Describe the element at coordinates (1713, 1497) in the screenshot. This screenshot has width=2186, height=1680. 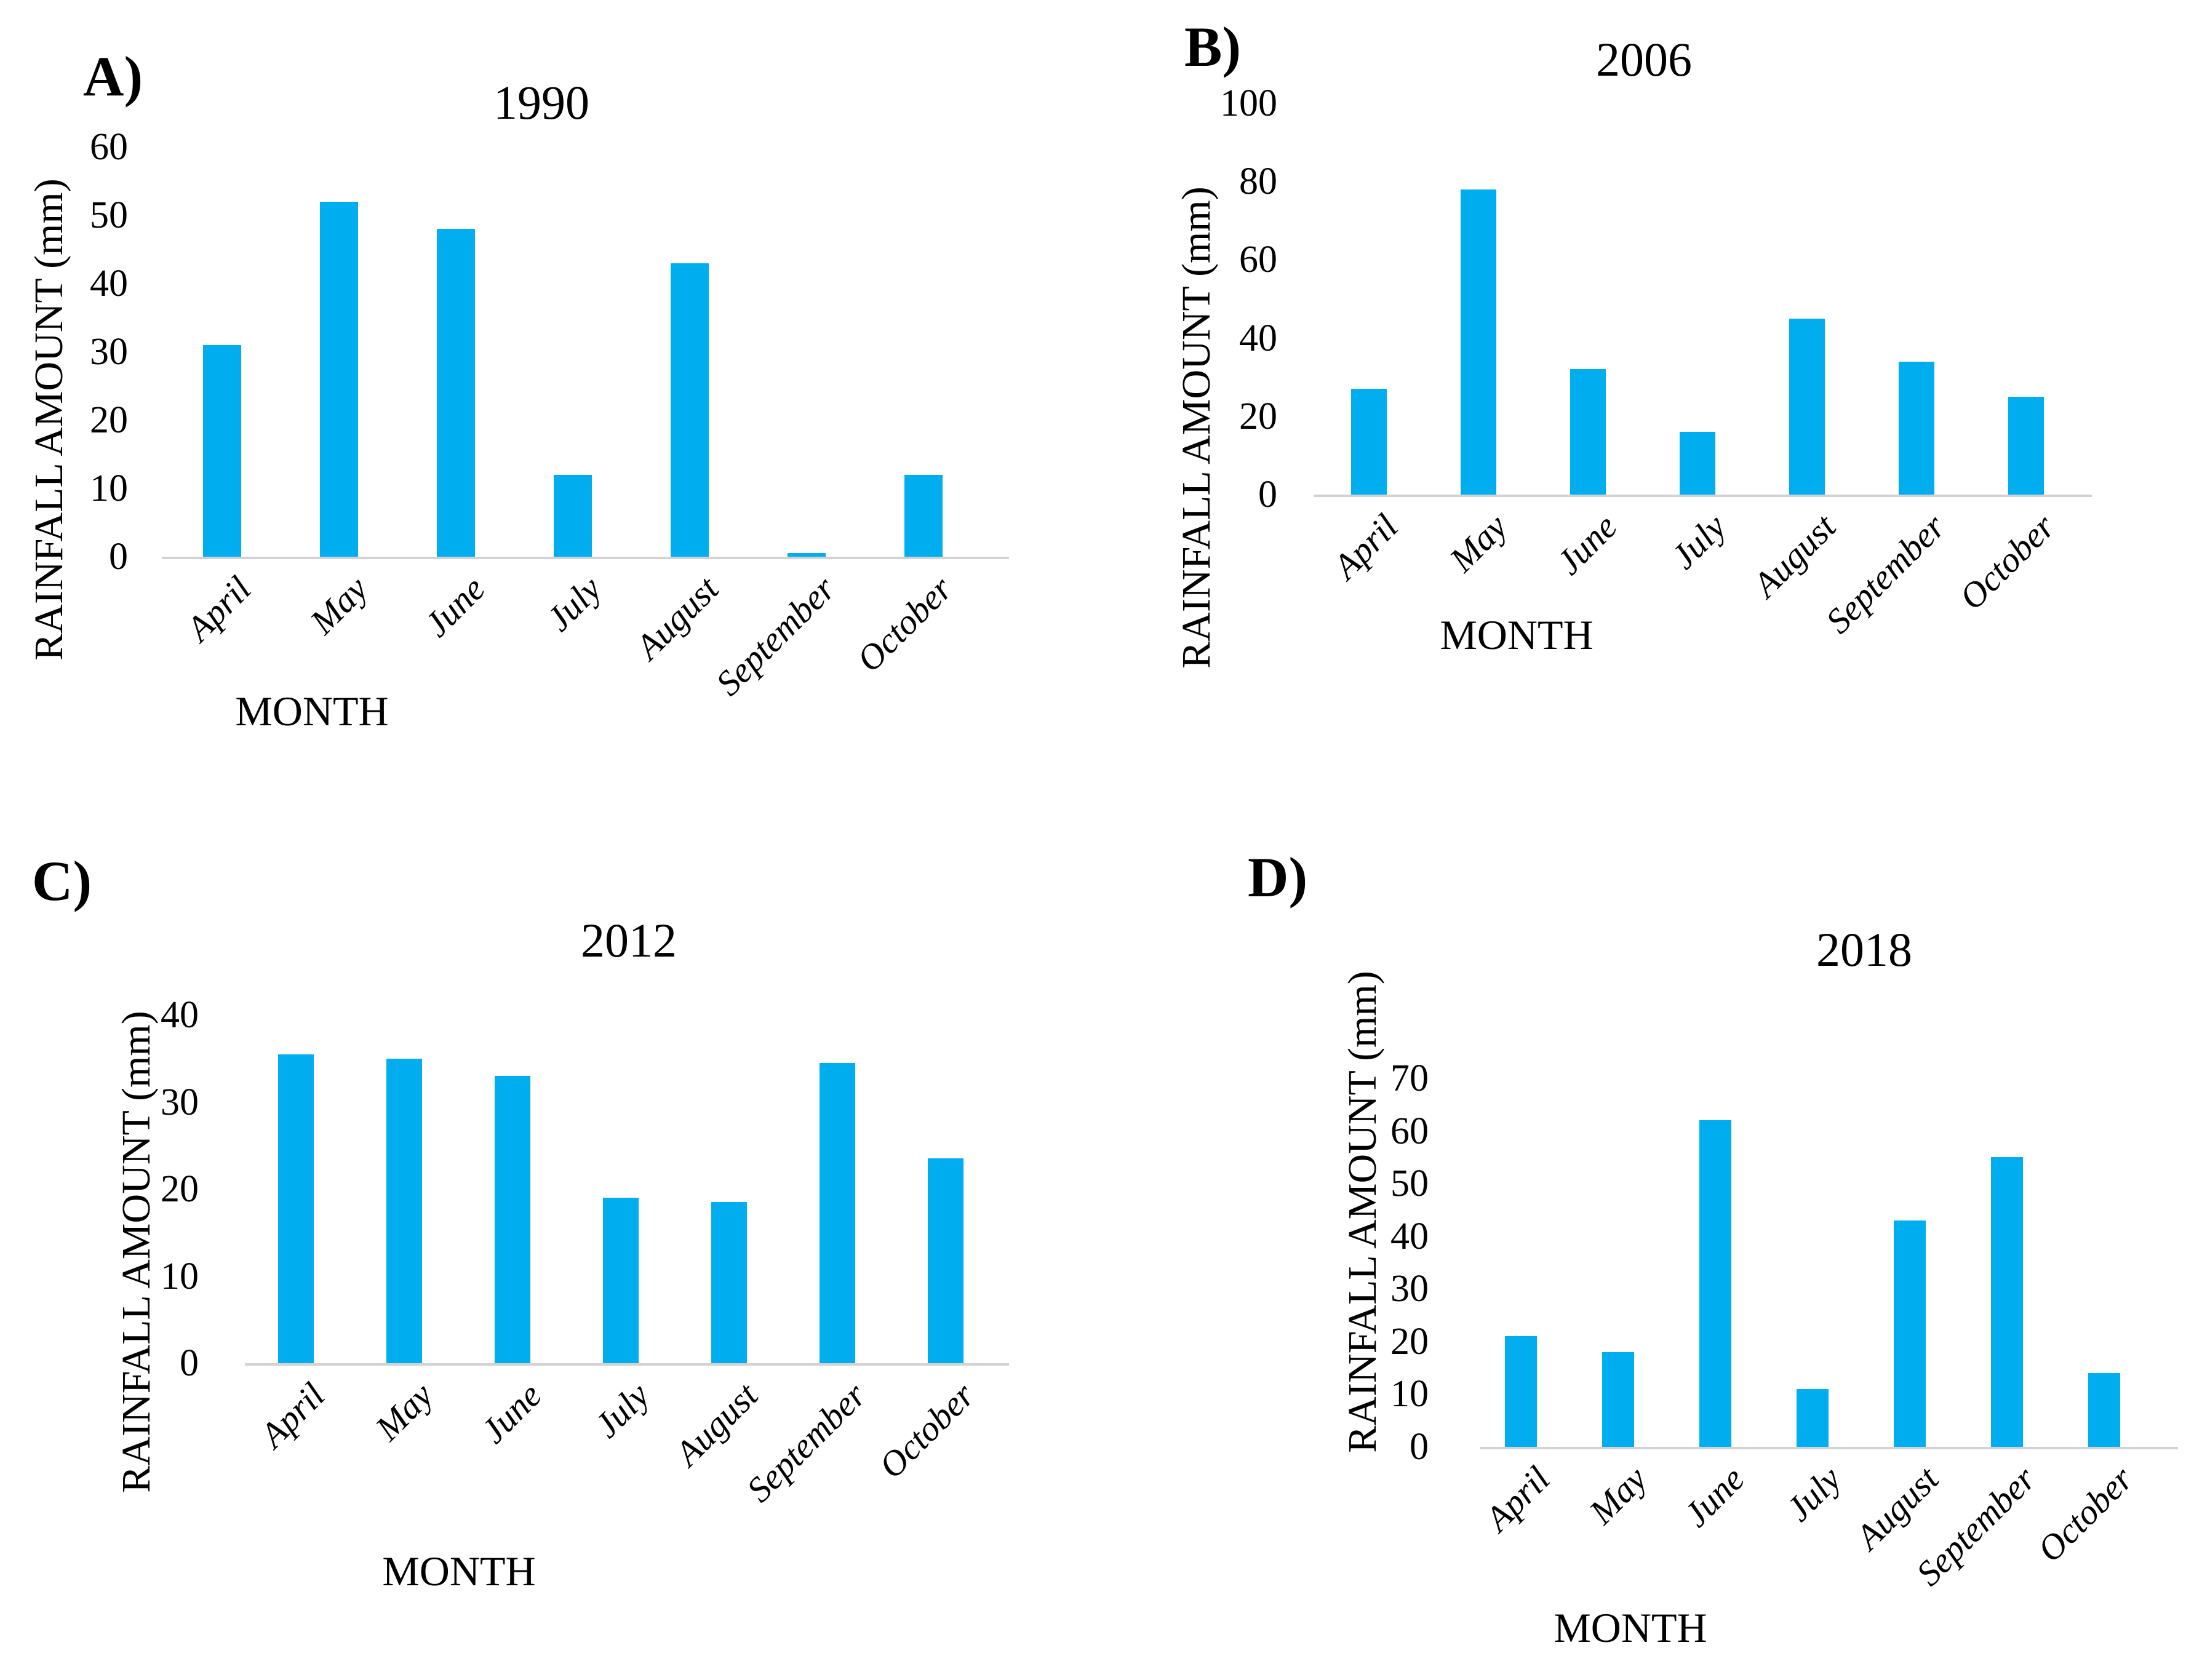
I see `x-tick-label: June` at that location.